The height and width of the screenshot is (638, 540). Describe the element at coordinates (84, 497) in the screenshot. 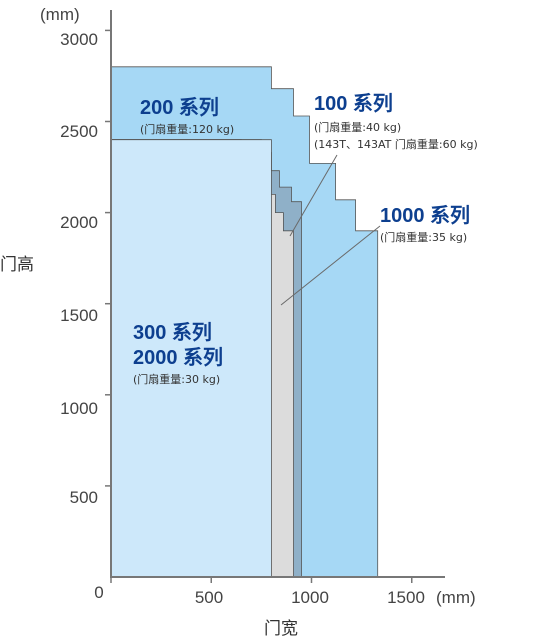

I see `y-tick-label: 500` at that location.